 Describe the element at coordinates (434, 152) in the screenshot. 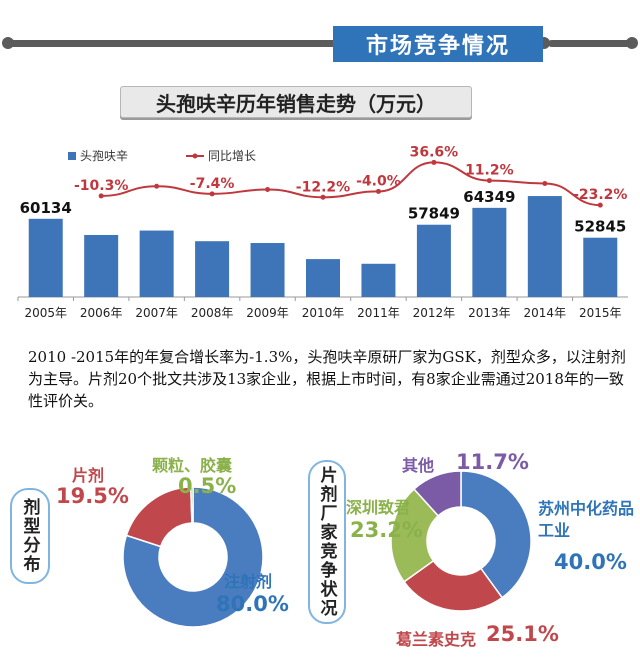

I see `growth-data-label: 36.6%` at that location.